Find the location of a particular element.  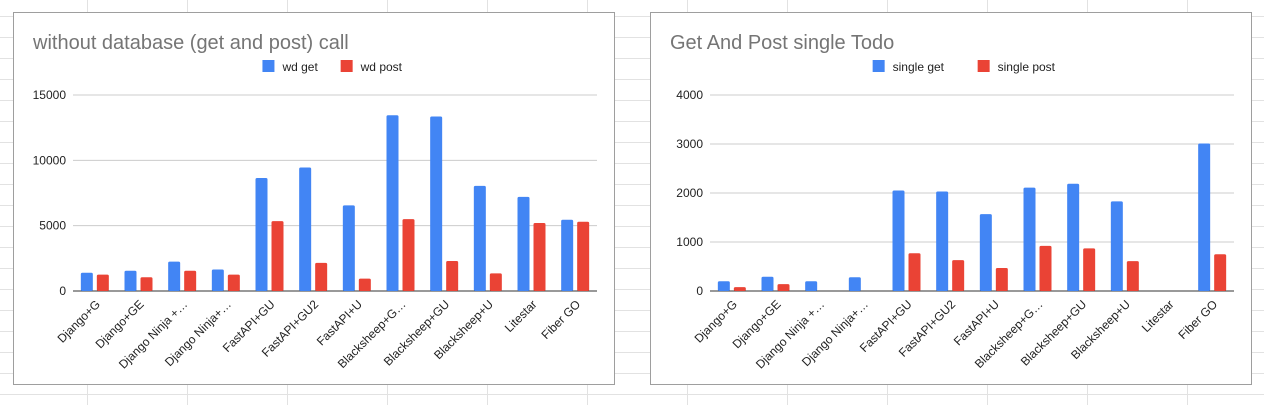

y-tick-label: 15000 is located at coordinates (50, 95).